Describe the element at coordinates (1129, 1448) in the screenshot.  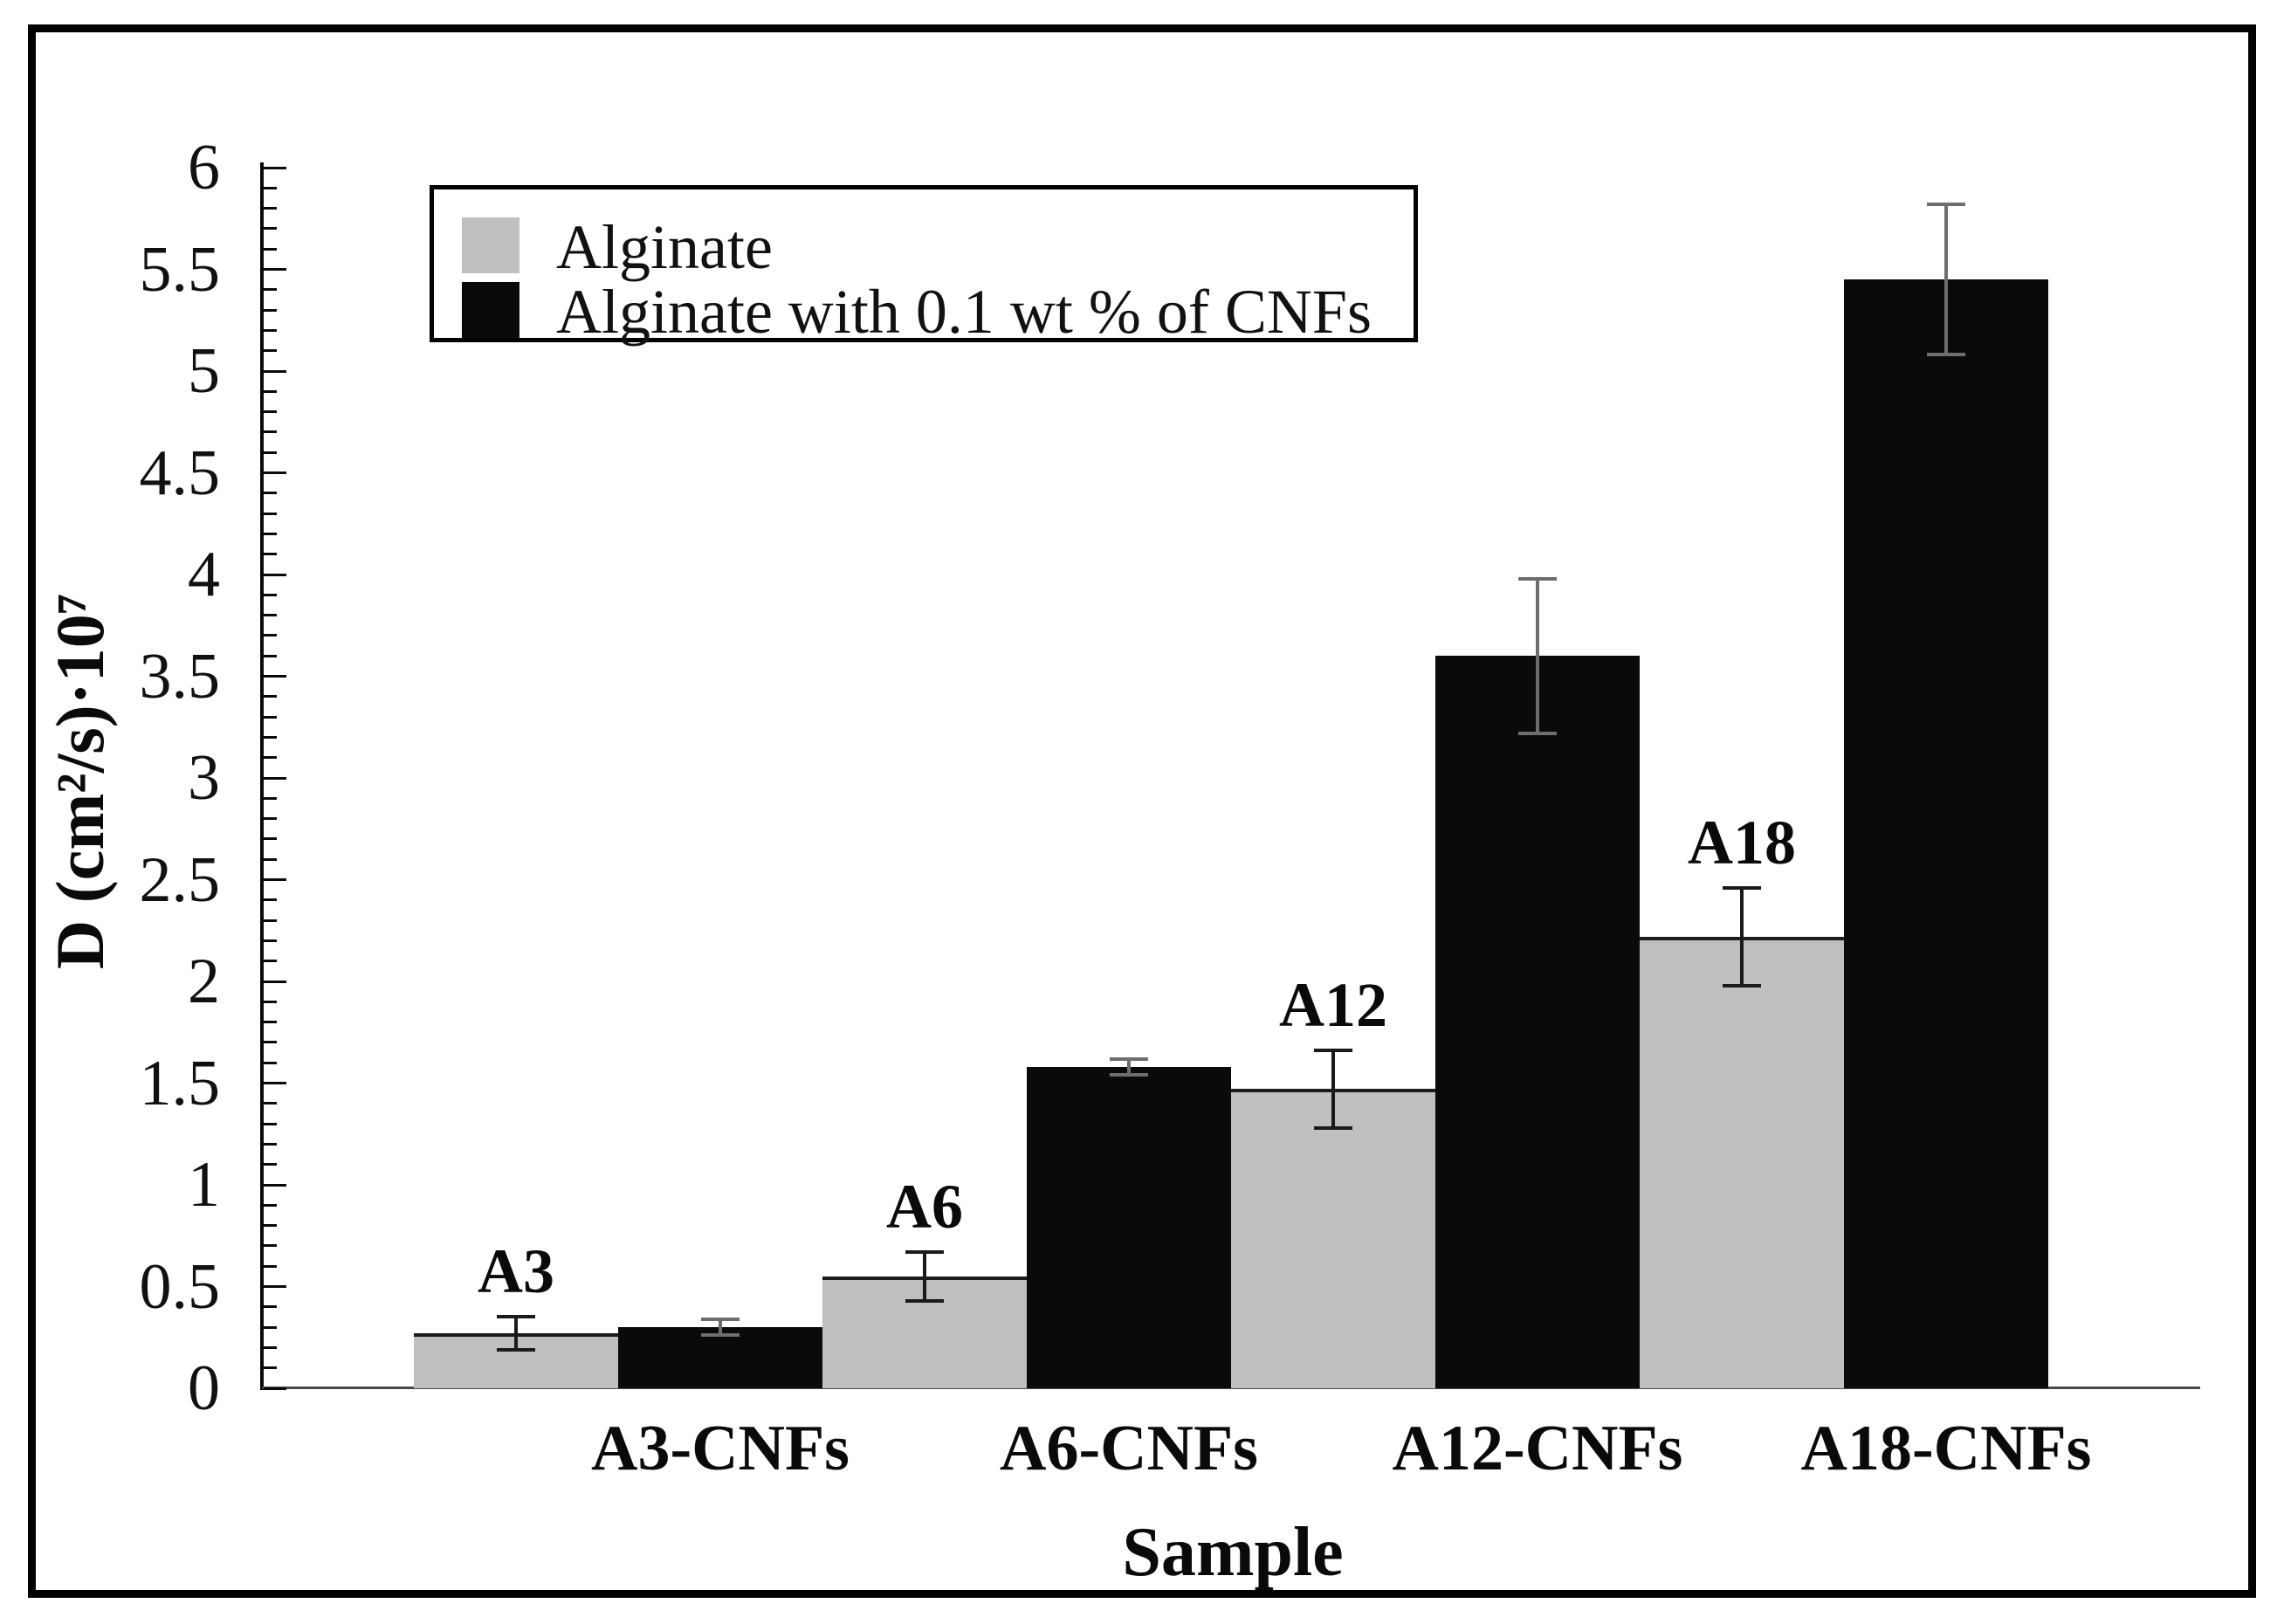
I see `x-tick-label-a6-cnfs: A6-CNFs` at that location.